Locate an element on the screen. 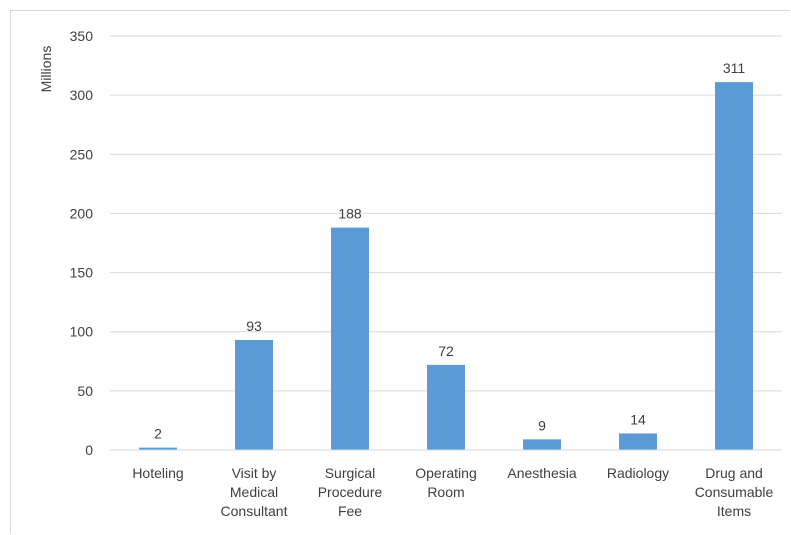 The width and height of the screenshot is (791, 535). y-tick-label: 100 is located at coordinates (82, 332).